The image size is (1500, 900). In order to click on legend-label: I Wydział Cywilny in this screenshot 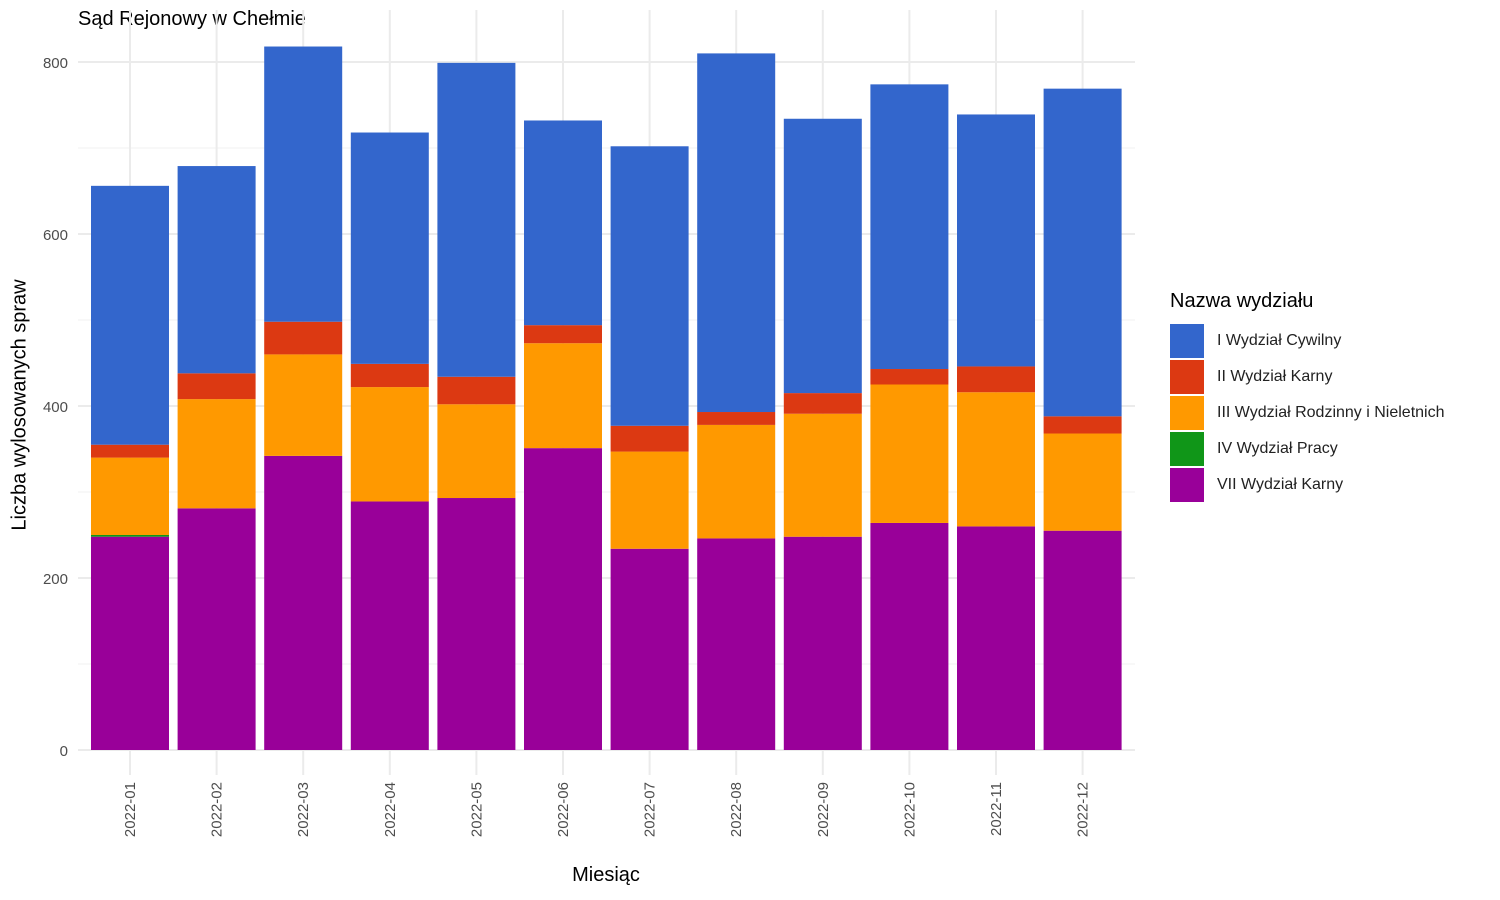, I will do `click(1279, 340)`.